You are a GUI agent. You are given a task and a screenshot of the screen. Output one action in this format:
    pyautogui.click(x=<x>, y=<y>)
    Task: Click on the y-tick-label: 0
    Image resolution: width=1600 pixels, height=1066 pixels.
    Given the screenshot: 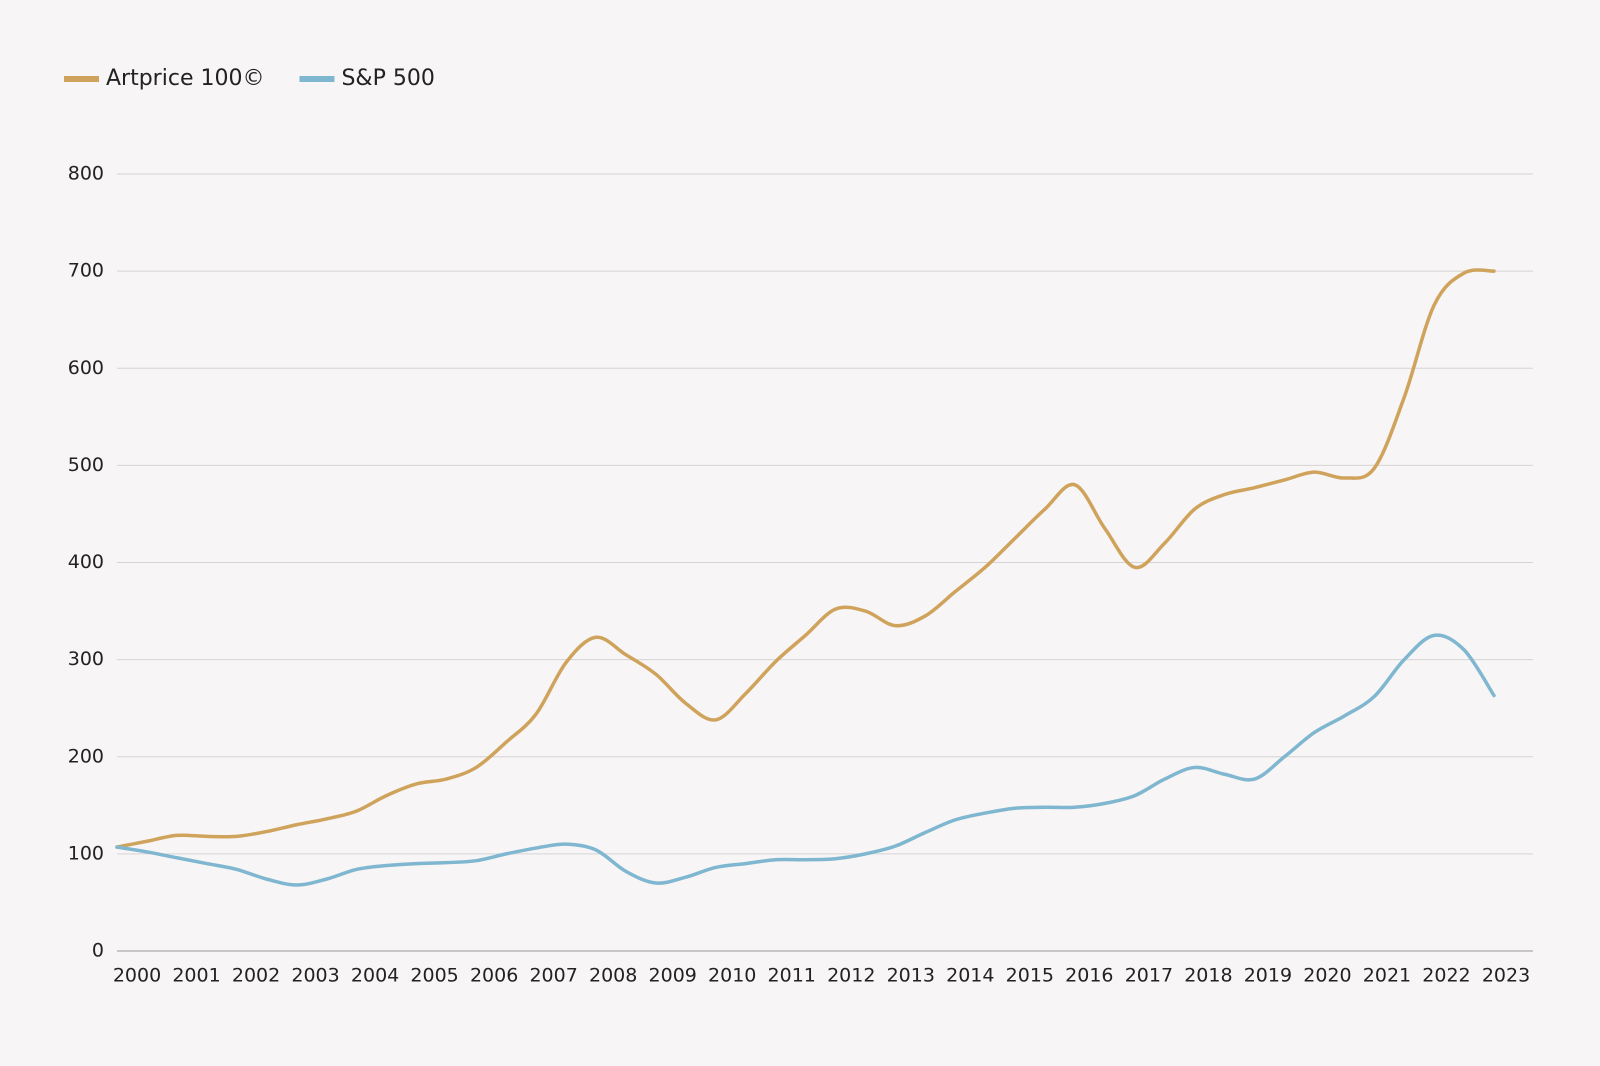 What is the action you would take?
    pyautogui.click(x=98, y=951)
    